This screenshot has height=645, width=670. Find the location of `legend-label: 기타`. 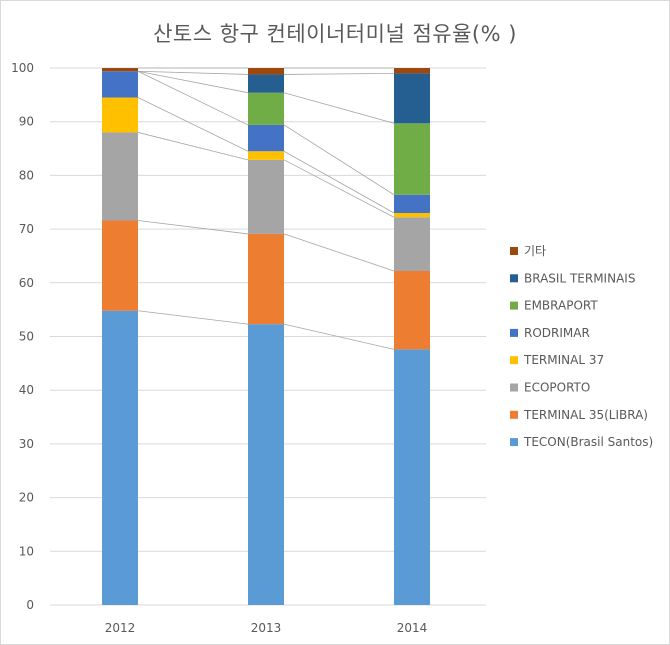

legend-label: 기타 is located at coordinates (535, 251).